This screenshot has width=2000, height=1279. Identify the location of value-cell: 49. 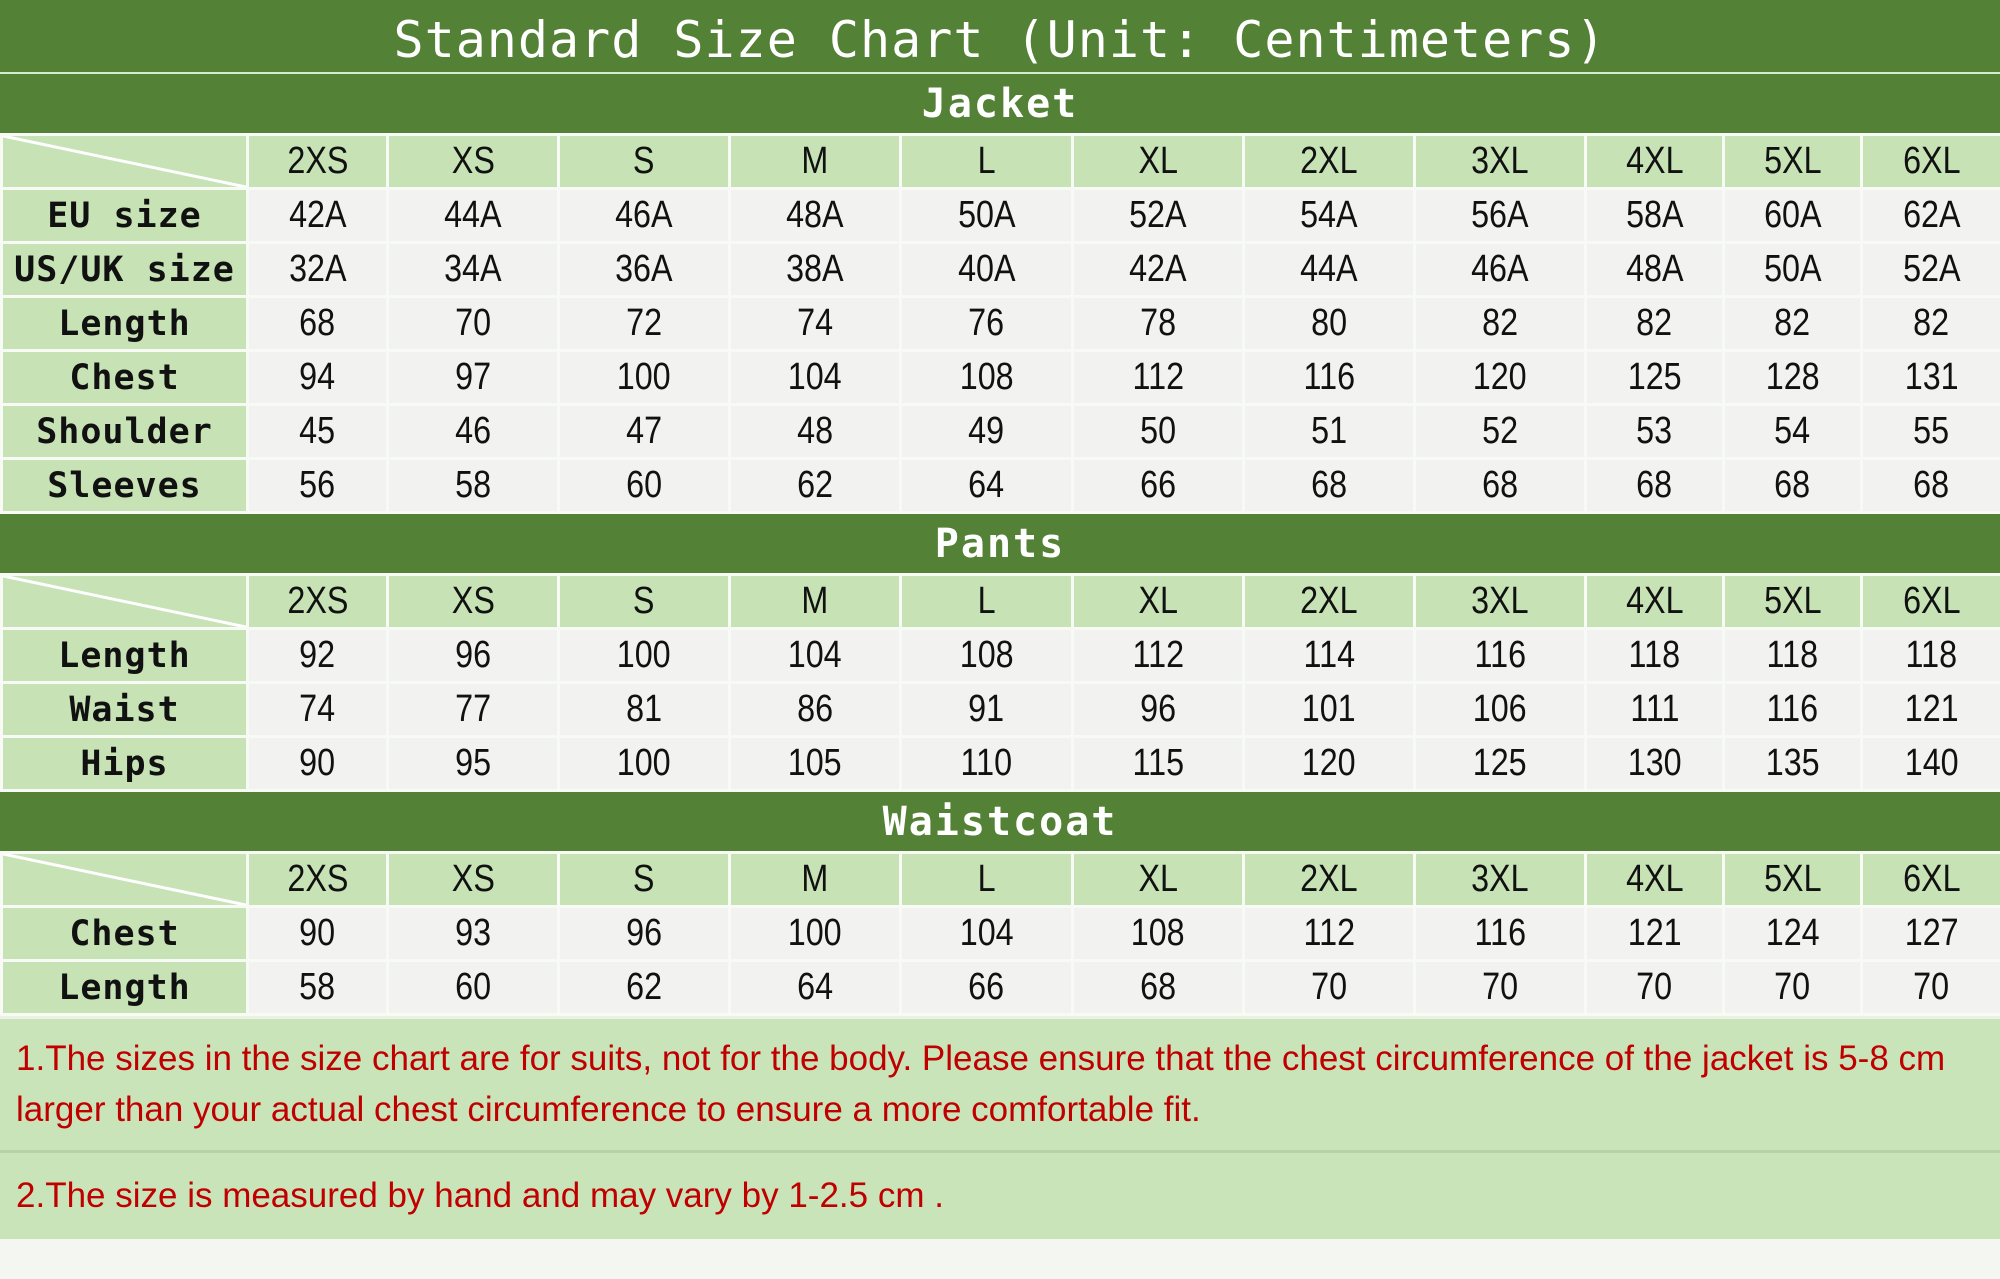
(986, 431).